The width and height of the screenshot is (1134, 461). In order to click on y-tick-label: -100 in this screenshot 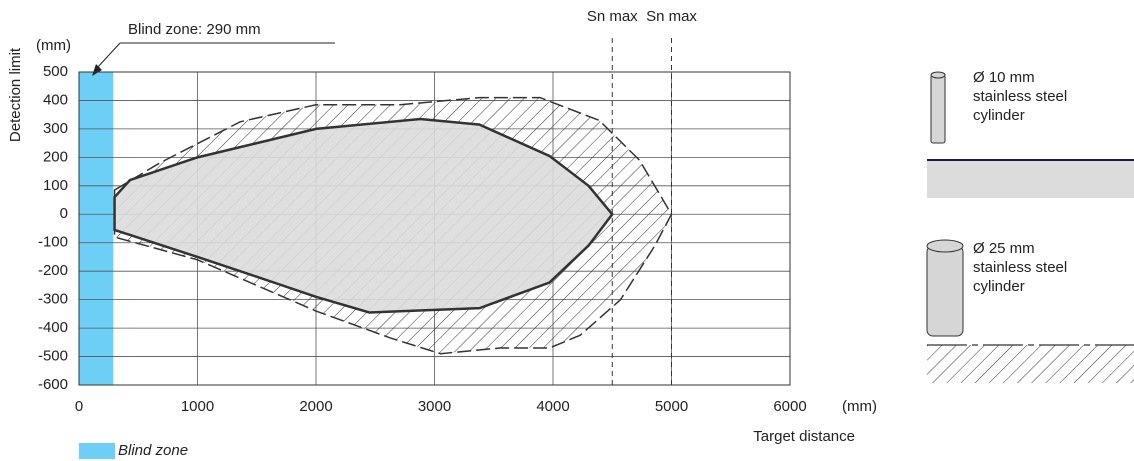, I will do `click(53, 242)`.